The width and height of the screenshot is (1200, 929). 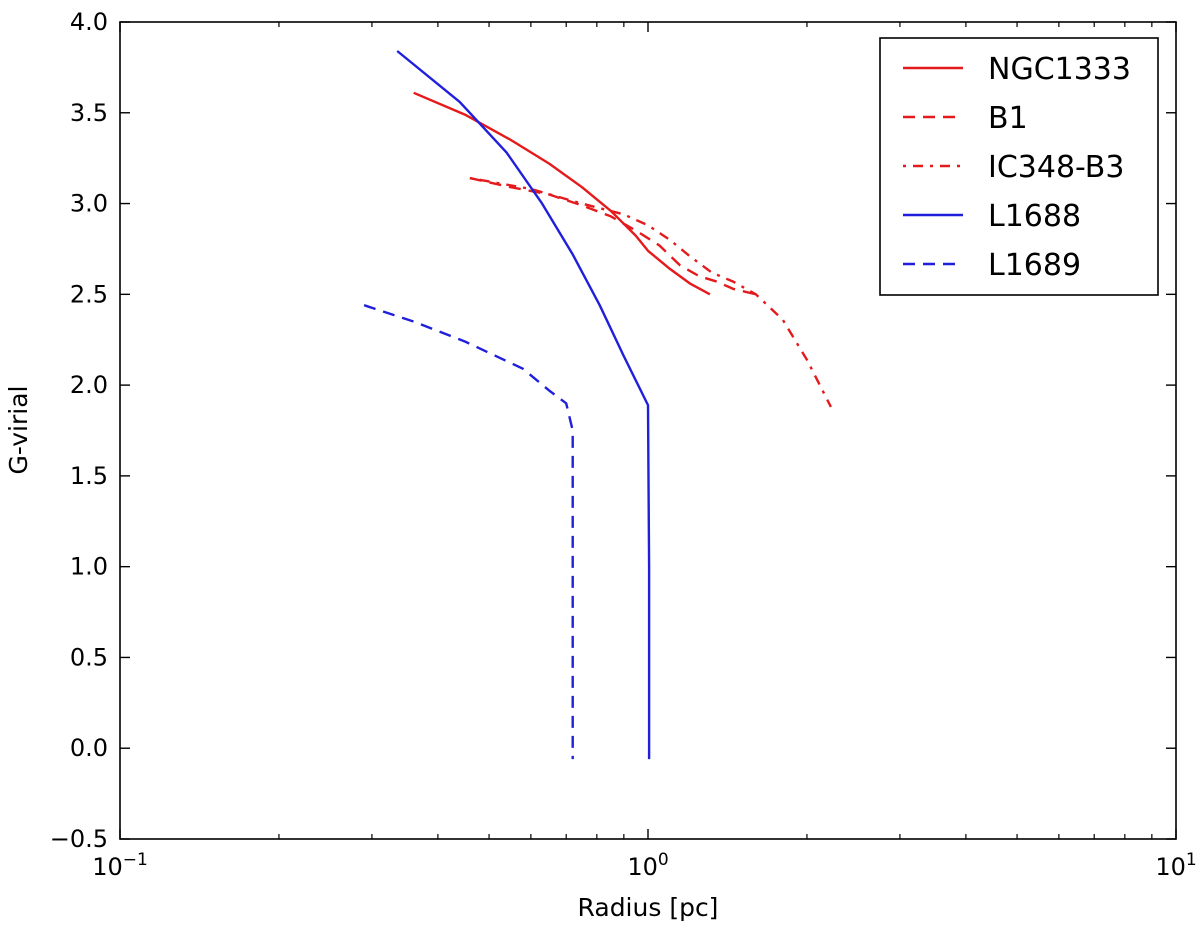 I want to click on legend-box, so click(x=1019, y=166).